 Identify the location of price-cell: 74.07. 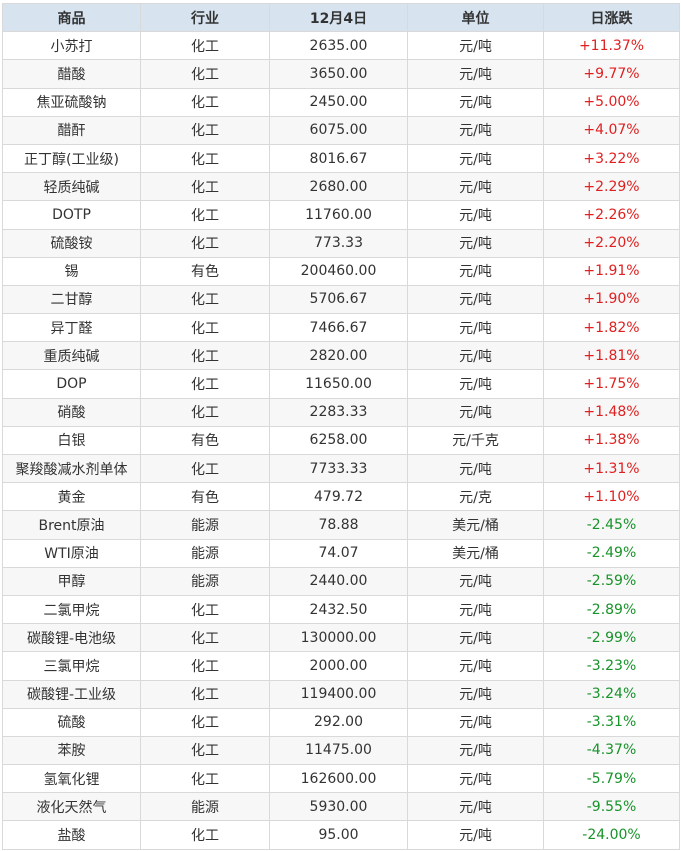
(338, 553).